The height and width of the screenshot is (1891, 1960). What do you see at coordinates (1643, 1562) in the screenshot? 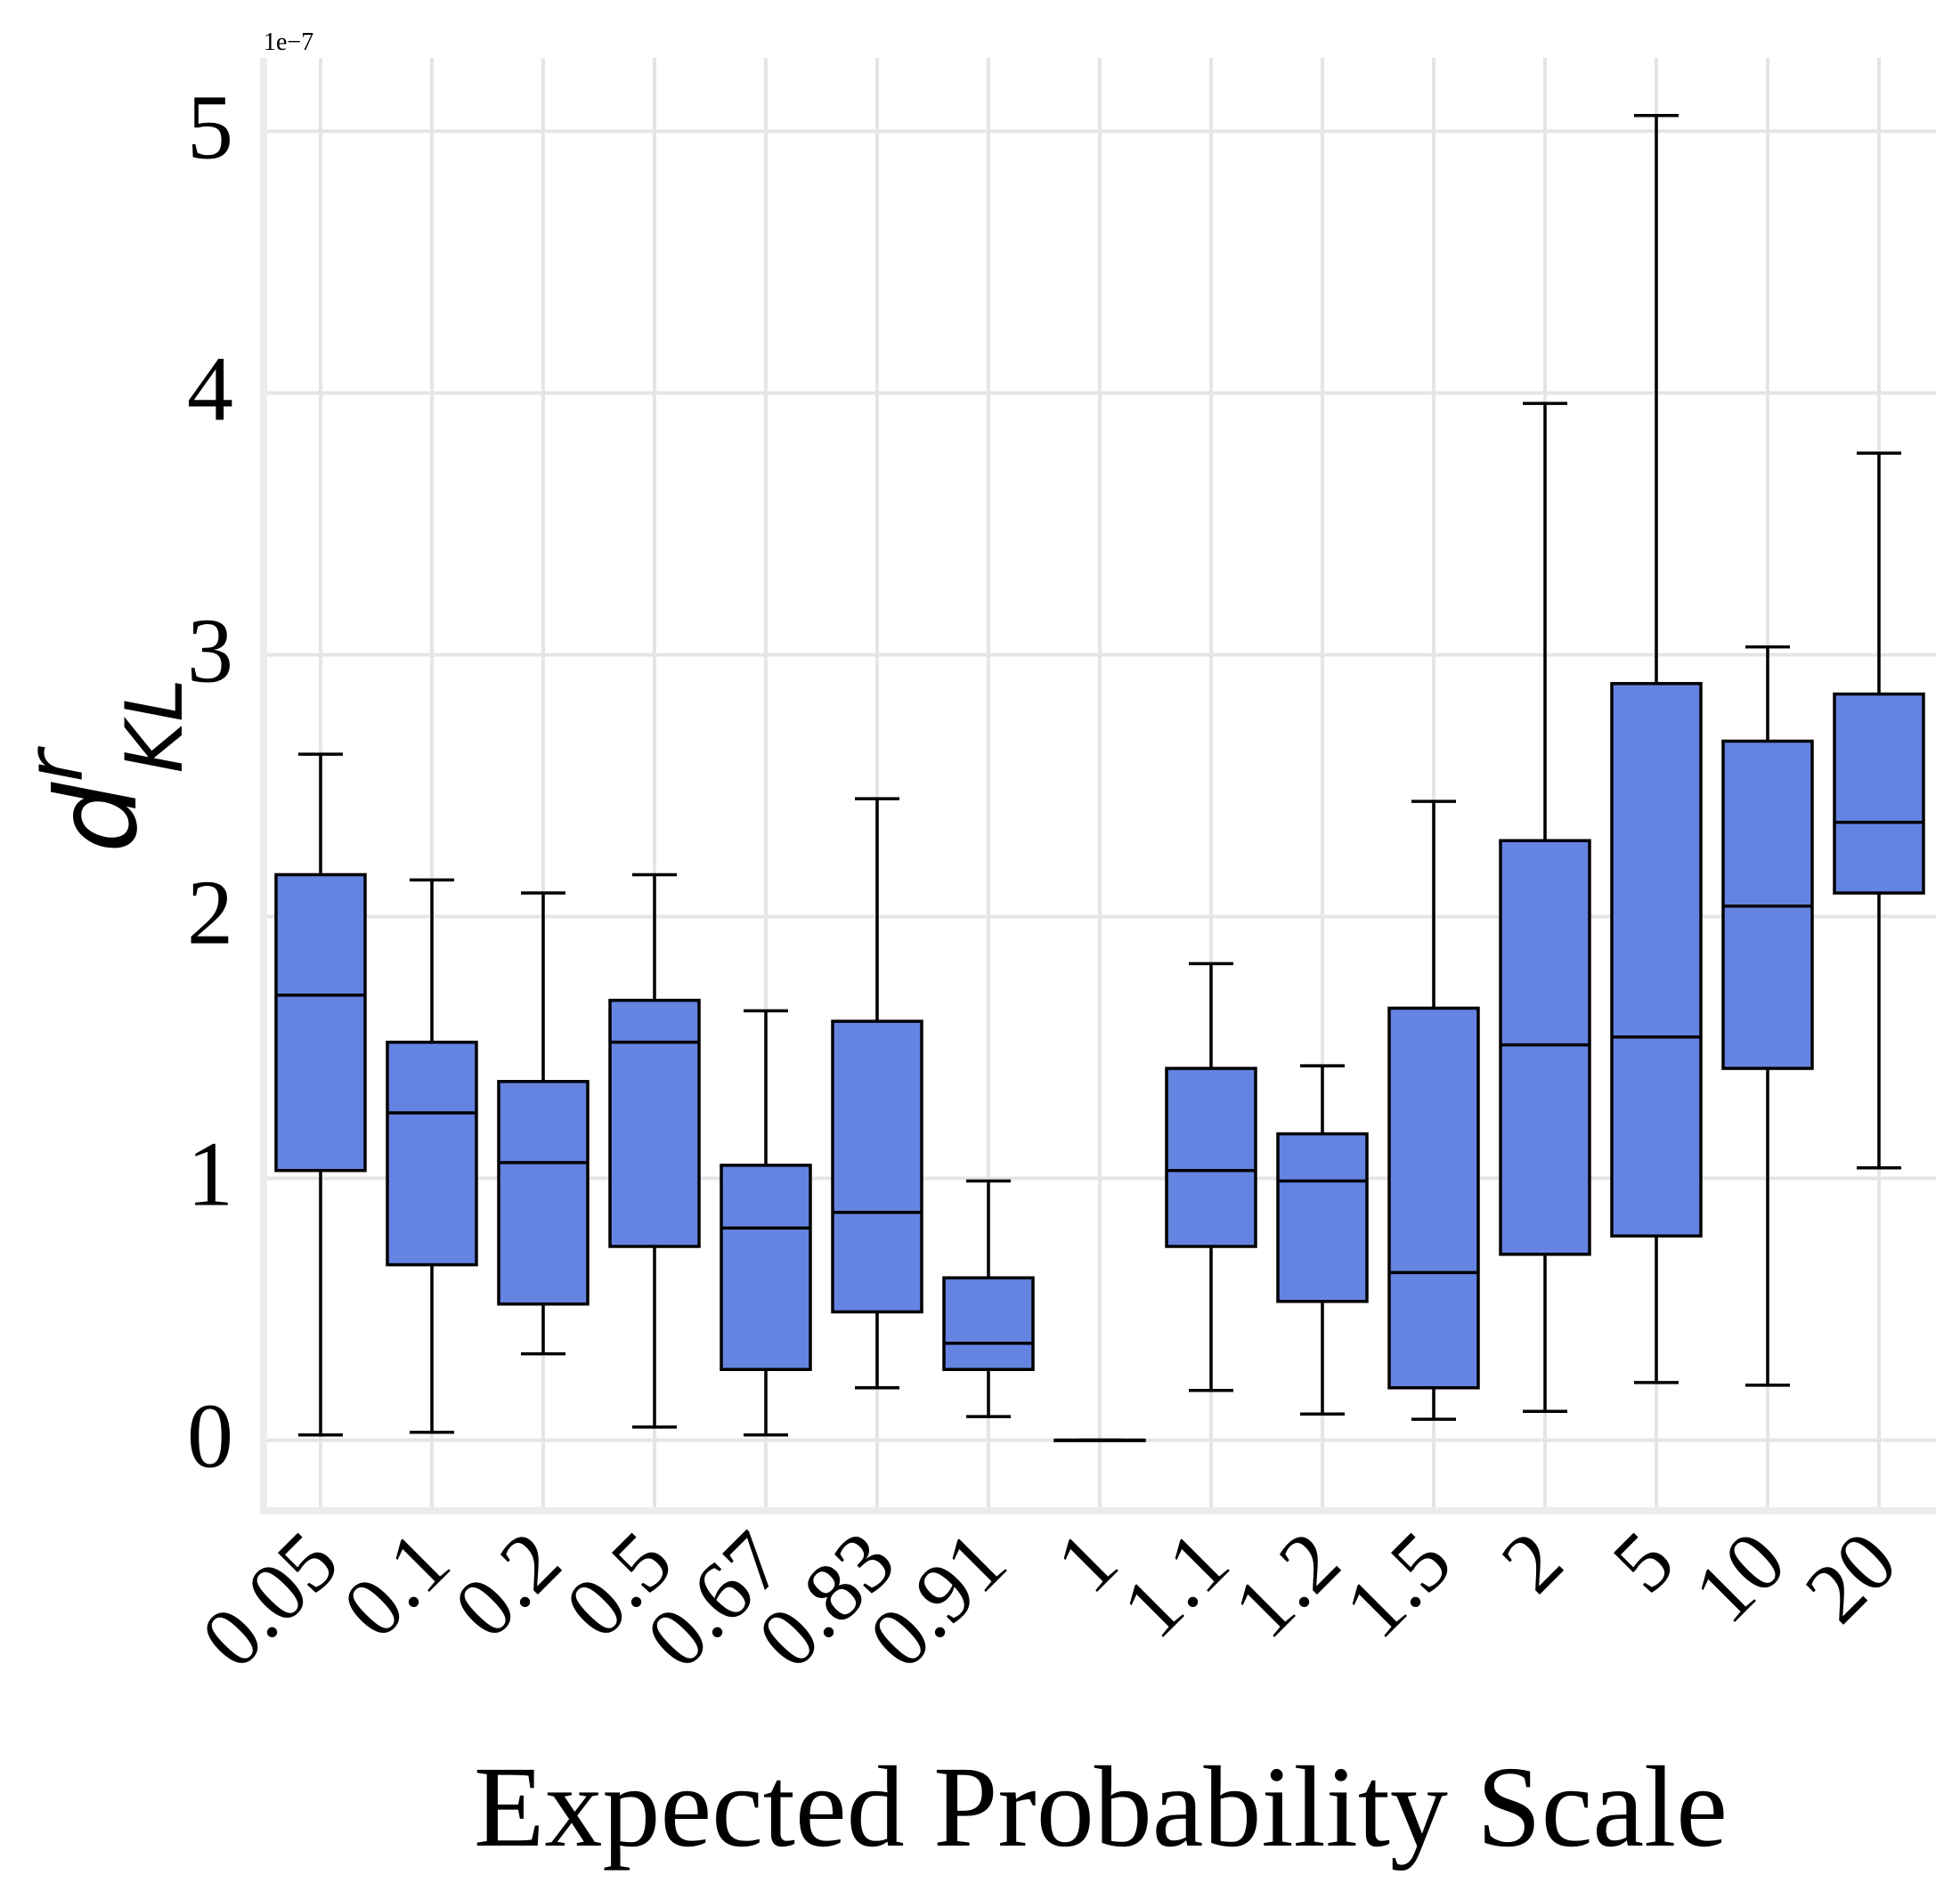
I see `x-tick-label: 5` at bounding box center [1643, 1562].